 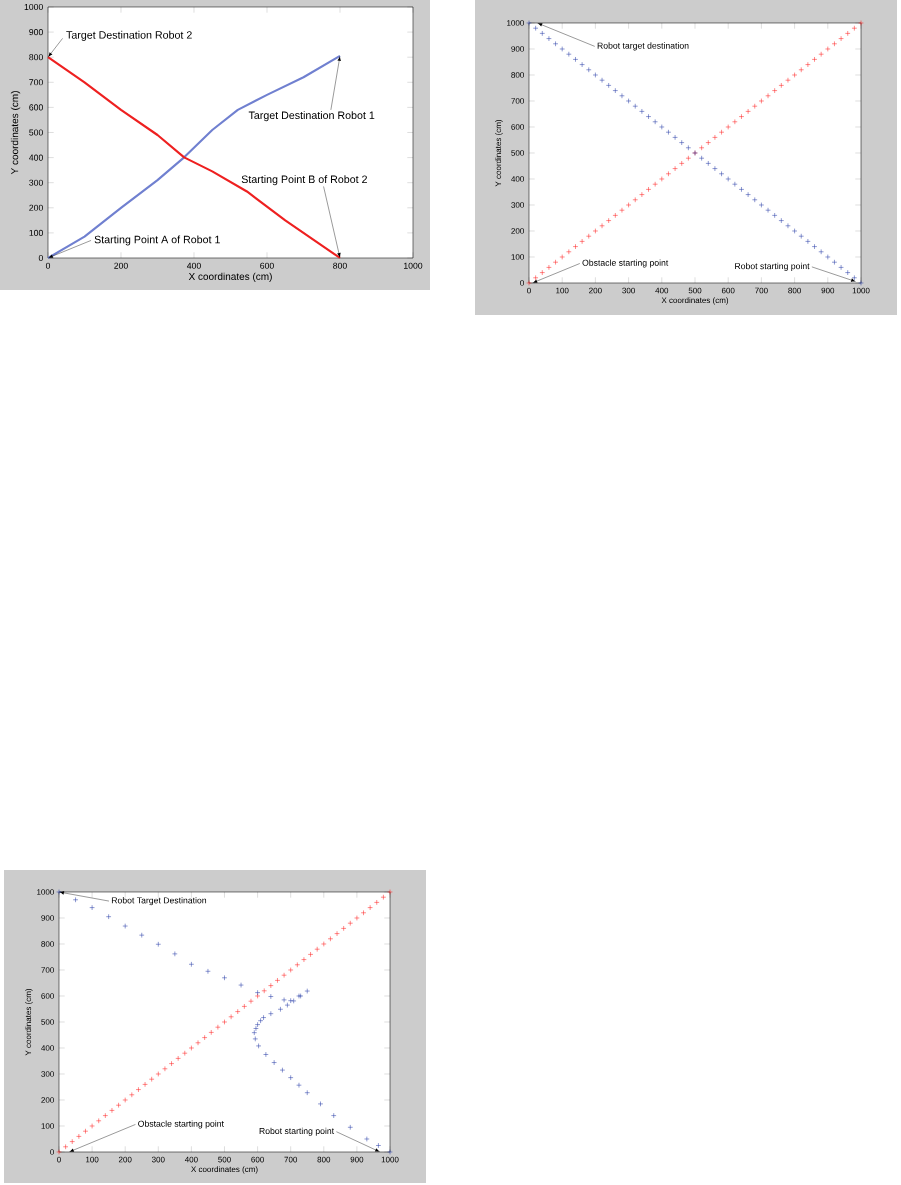 I want to click on x-tick-label: 700, so click(x=761, y=290).